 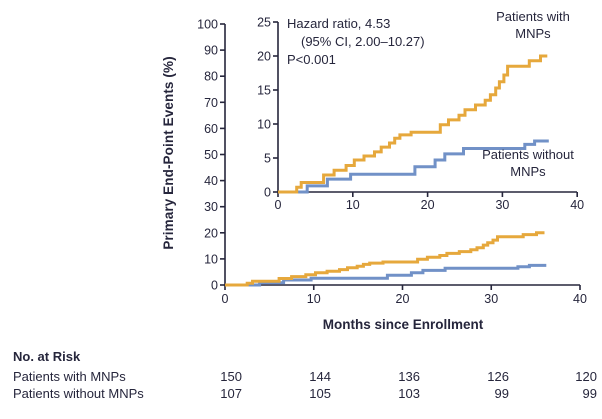 I want to click on main-y-tick-label: 100, so click(x=207, y=25).